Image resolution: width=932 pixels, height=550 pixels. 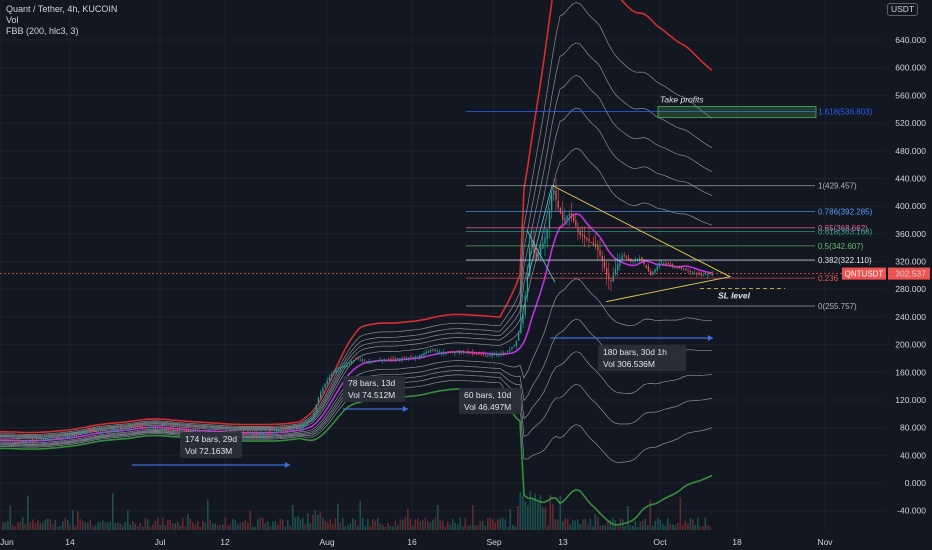 What do you see at coordinates (42, 31) in the screenshot?
I see `fbb-indicator-label: FBB (200, hlc3, 3)` at bounding box center [42, 31].